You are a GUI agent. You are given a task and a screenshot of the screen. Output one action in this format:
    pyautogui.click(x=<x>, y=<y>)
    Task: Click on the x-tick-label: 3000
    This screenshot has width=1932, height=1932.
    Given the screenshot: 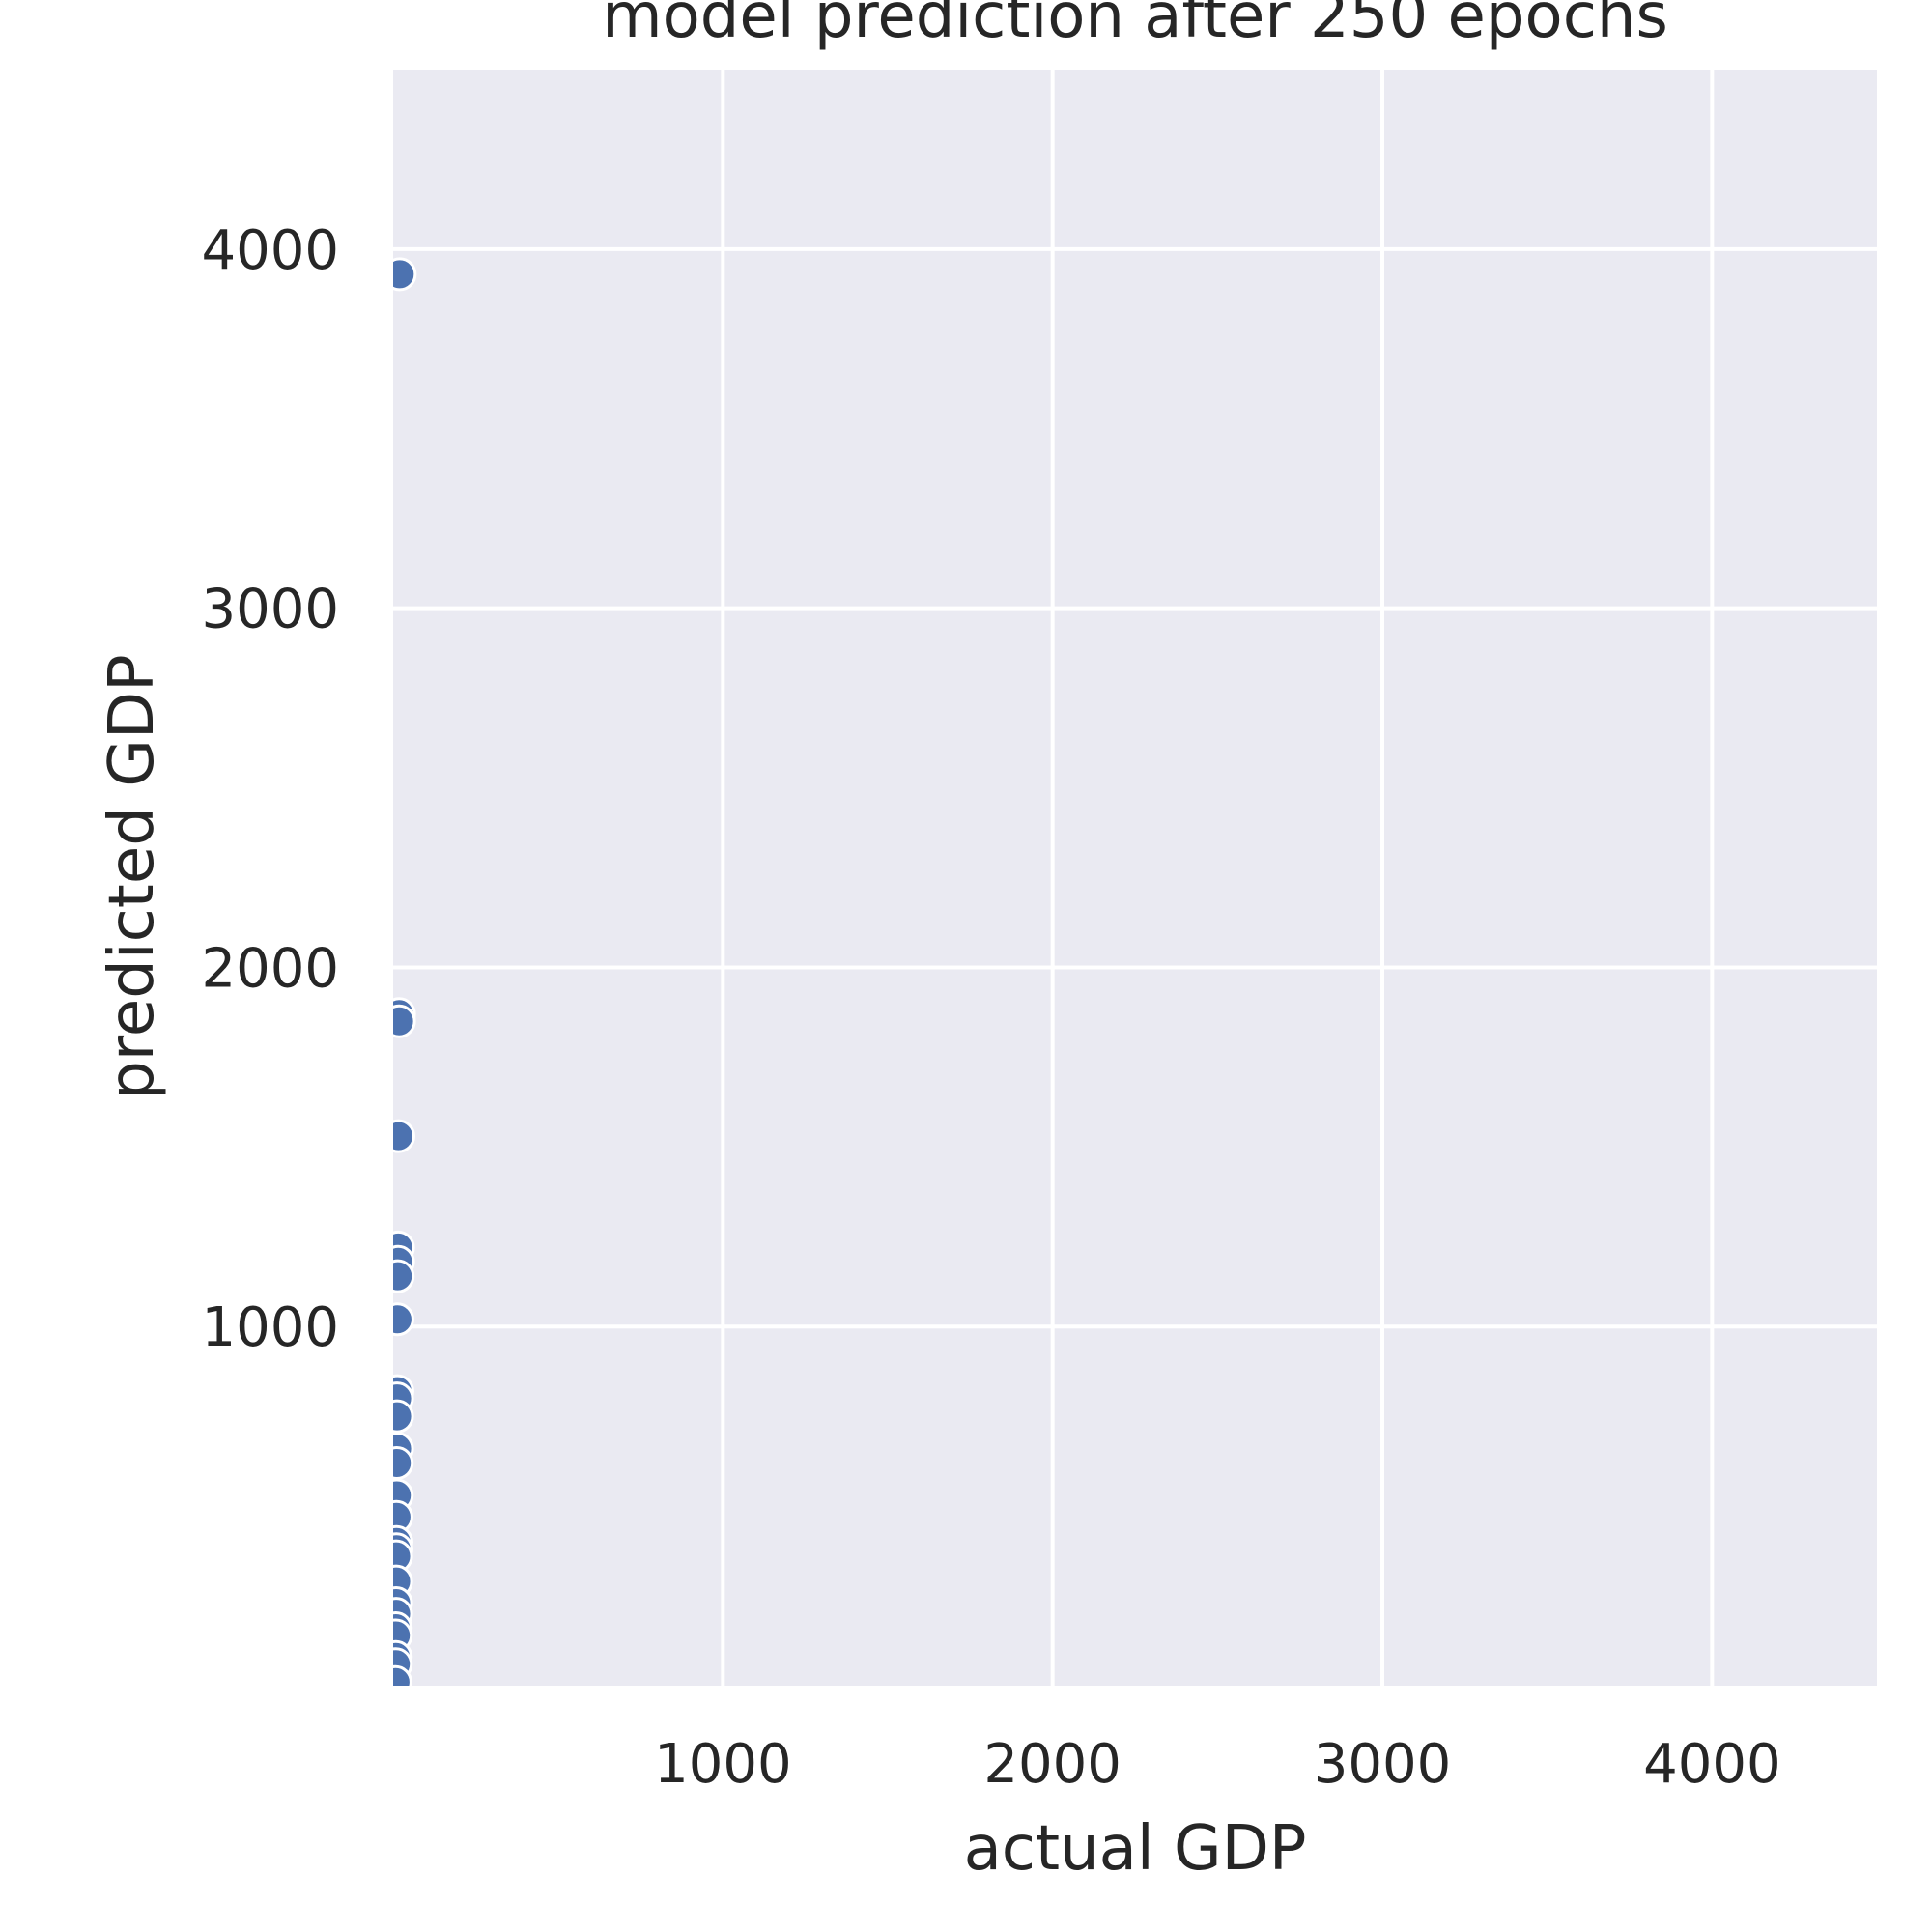 What is the action you would take?
    pyautogui.click(x=1383, y=1764)
    